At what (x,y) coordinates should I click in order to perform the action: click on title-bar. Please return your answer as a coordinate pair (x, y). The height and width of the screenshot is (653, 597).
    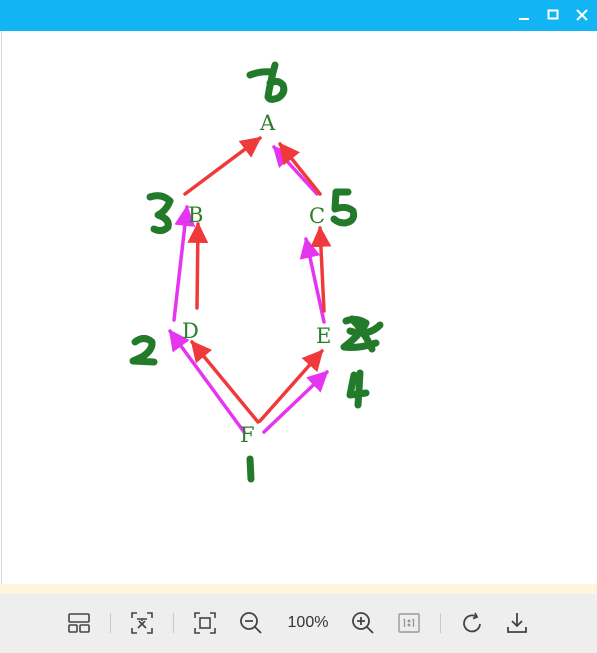
    Looking at the image, I should click on (298, 15).